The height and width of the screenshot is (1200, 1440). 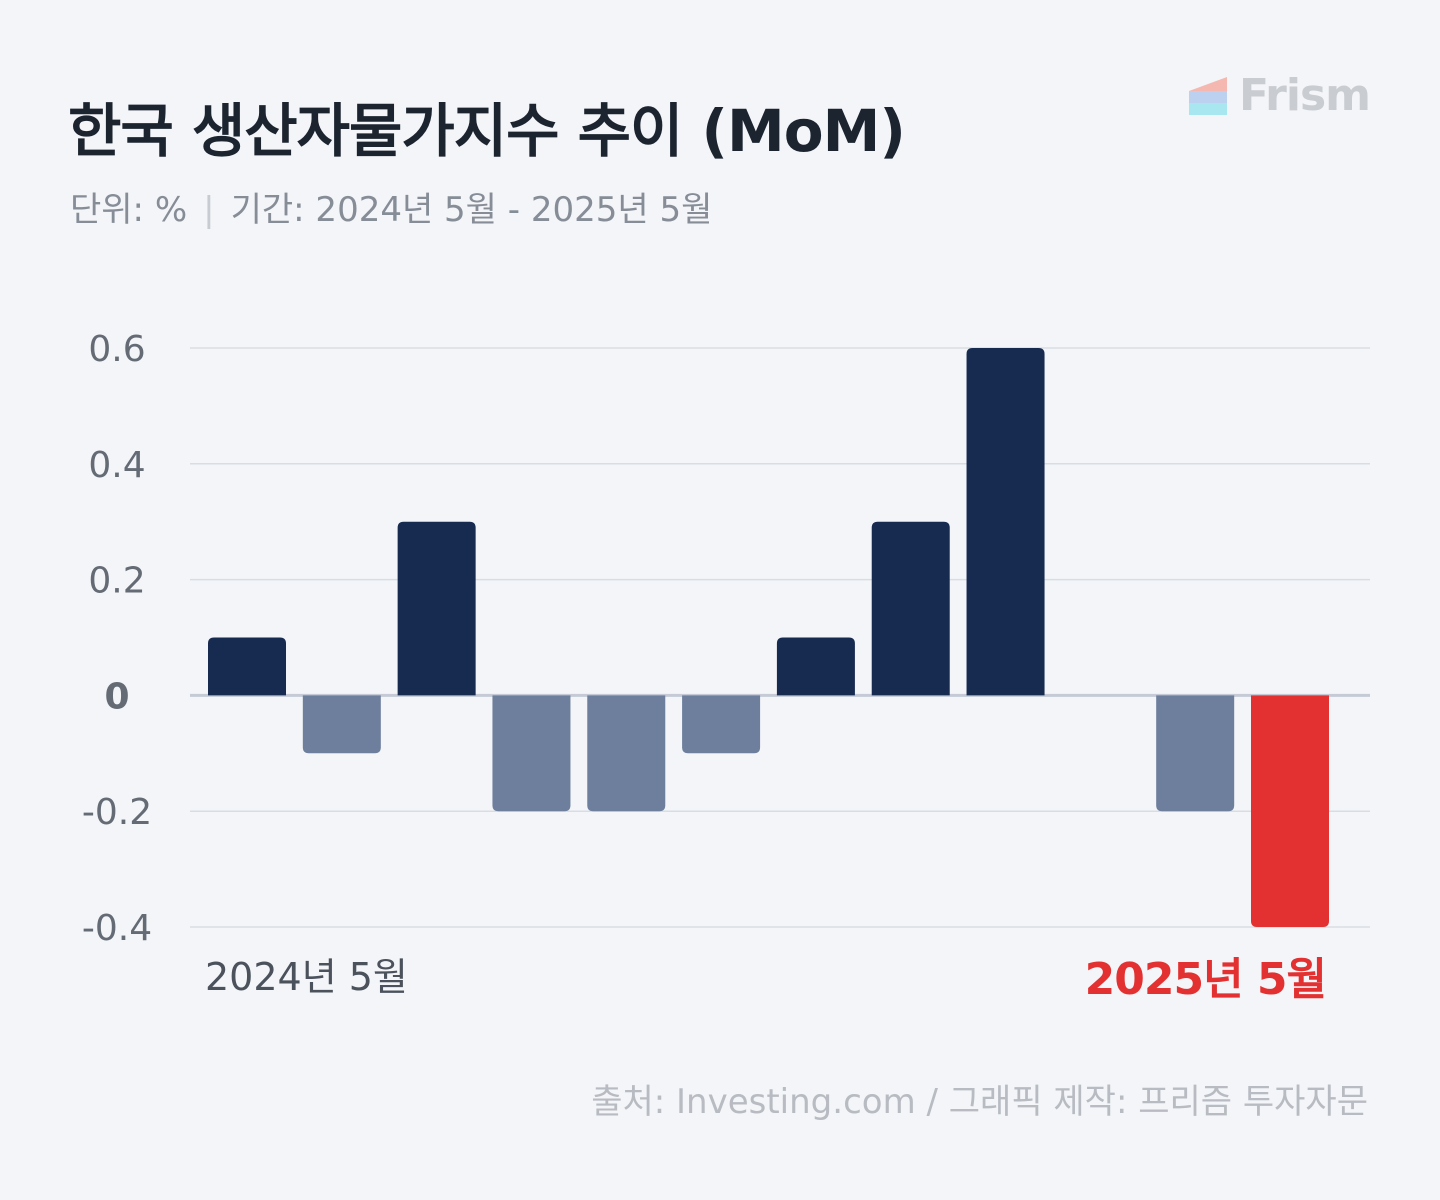 I want to click on frism-logo-icon, so click(x=1207, y=95).